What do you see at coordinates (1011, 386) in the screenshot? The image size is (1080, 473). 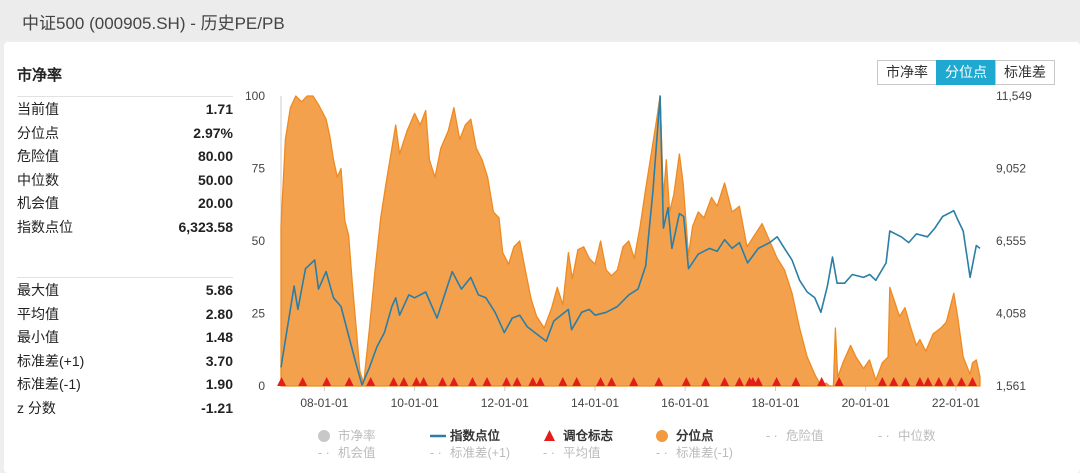 I see `right-tick-label: 1,561` at bounding box center [1011, 386].